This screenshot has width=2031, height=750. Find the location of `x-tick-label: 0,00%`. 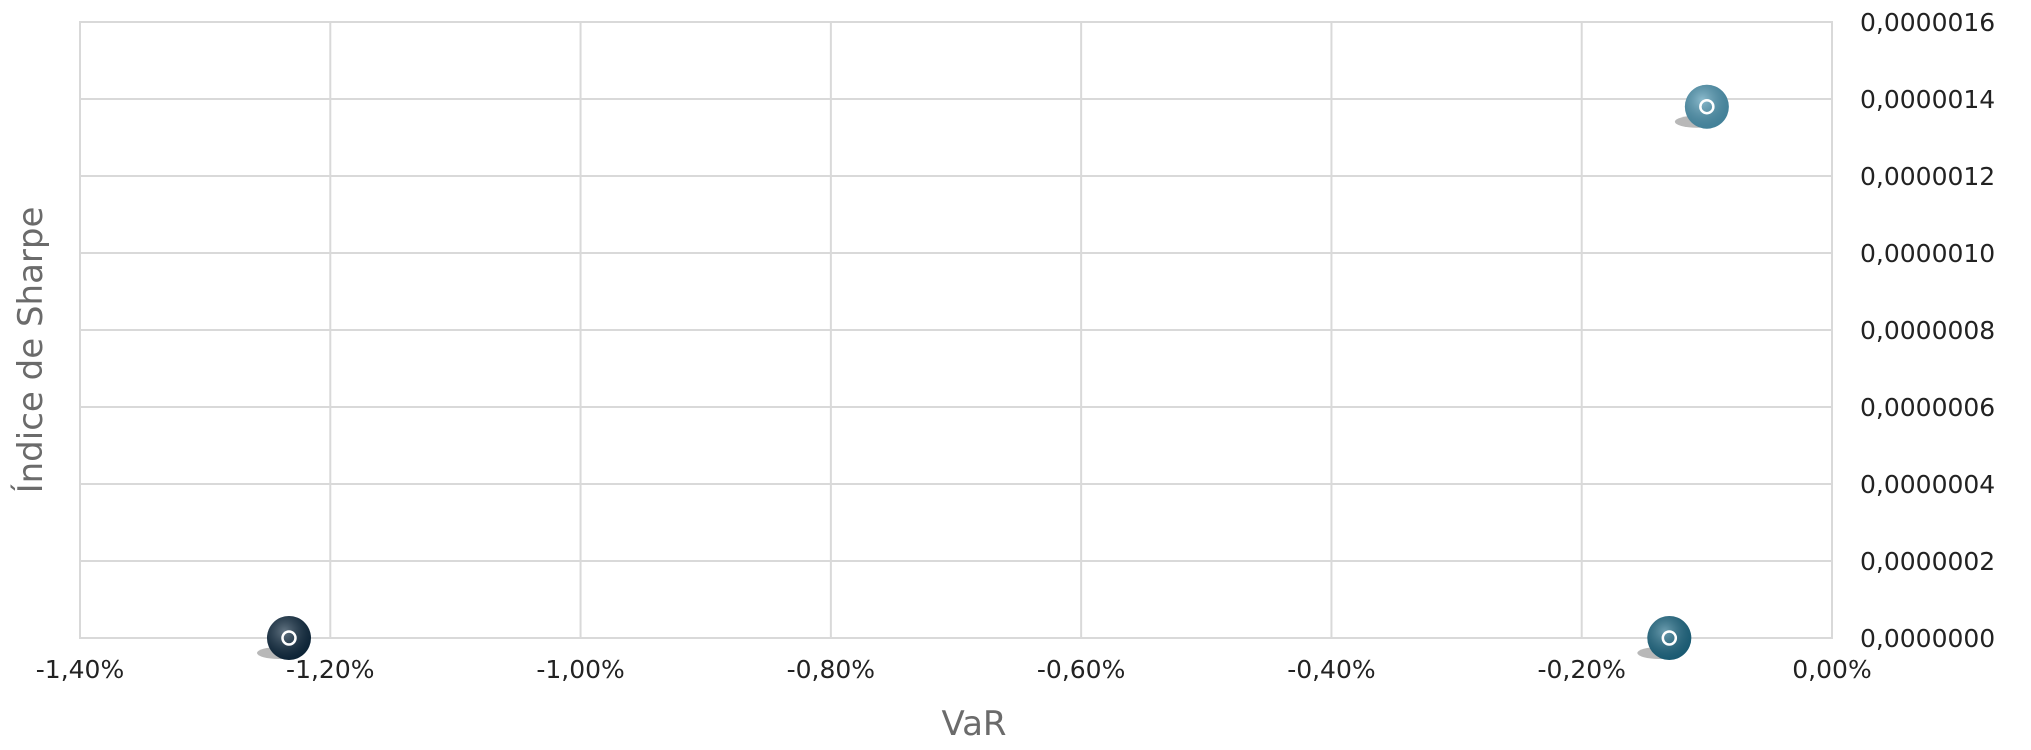

x-tick-label: 0,00% is located at coordinates (1831, 669).